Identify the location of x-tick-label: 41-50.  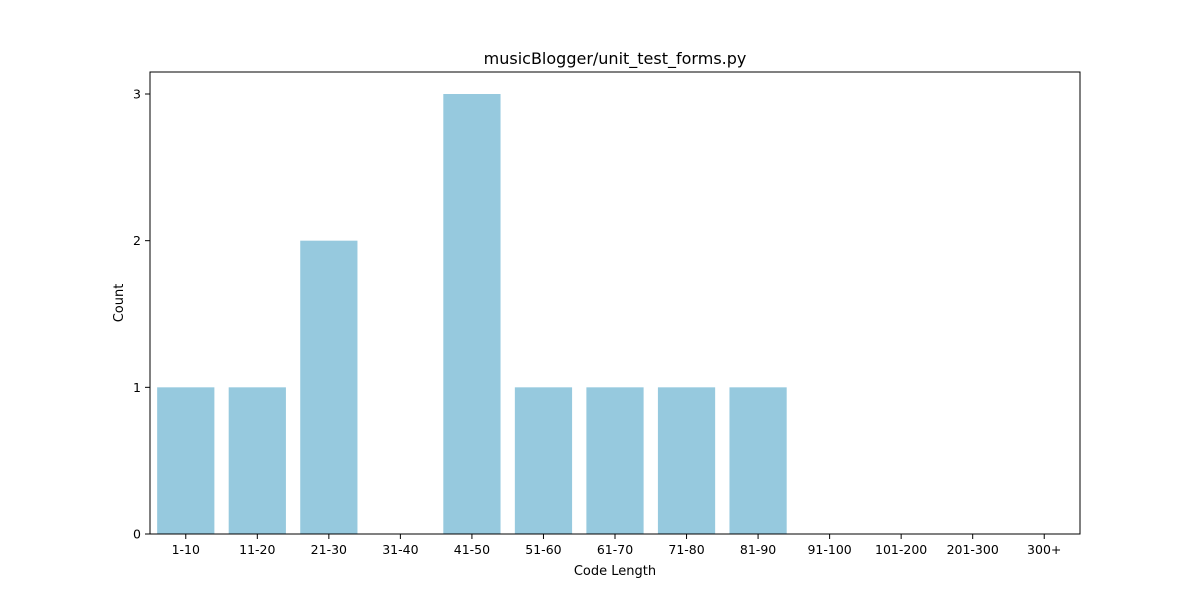
(472, 549).